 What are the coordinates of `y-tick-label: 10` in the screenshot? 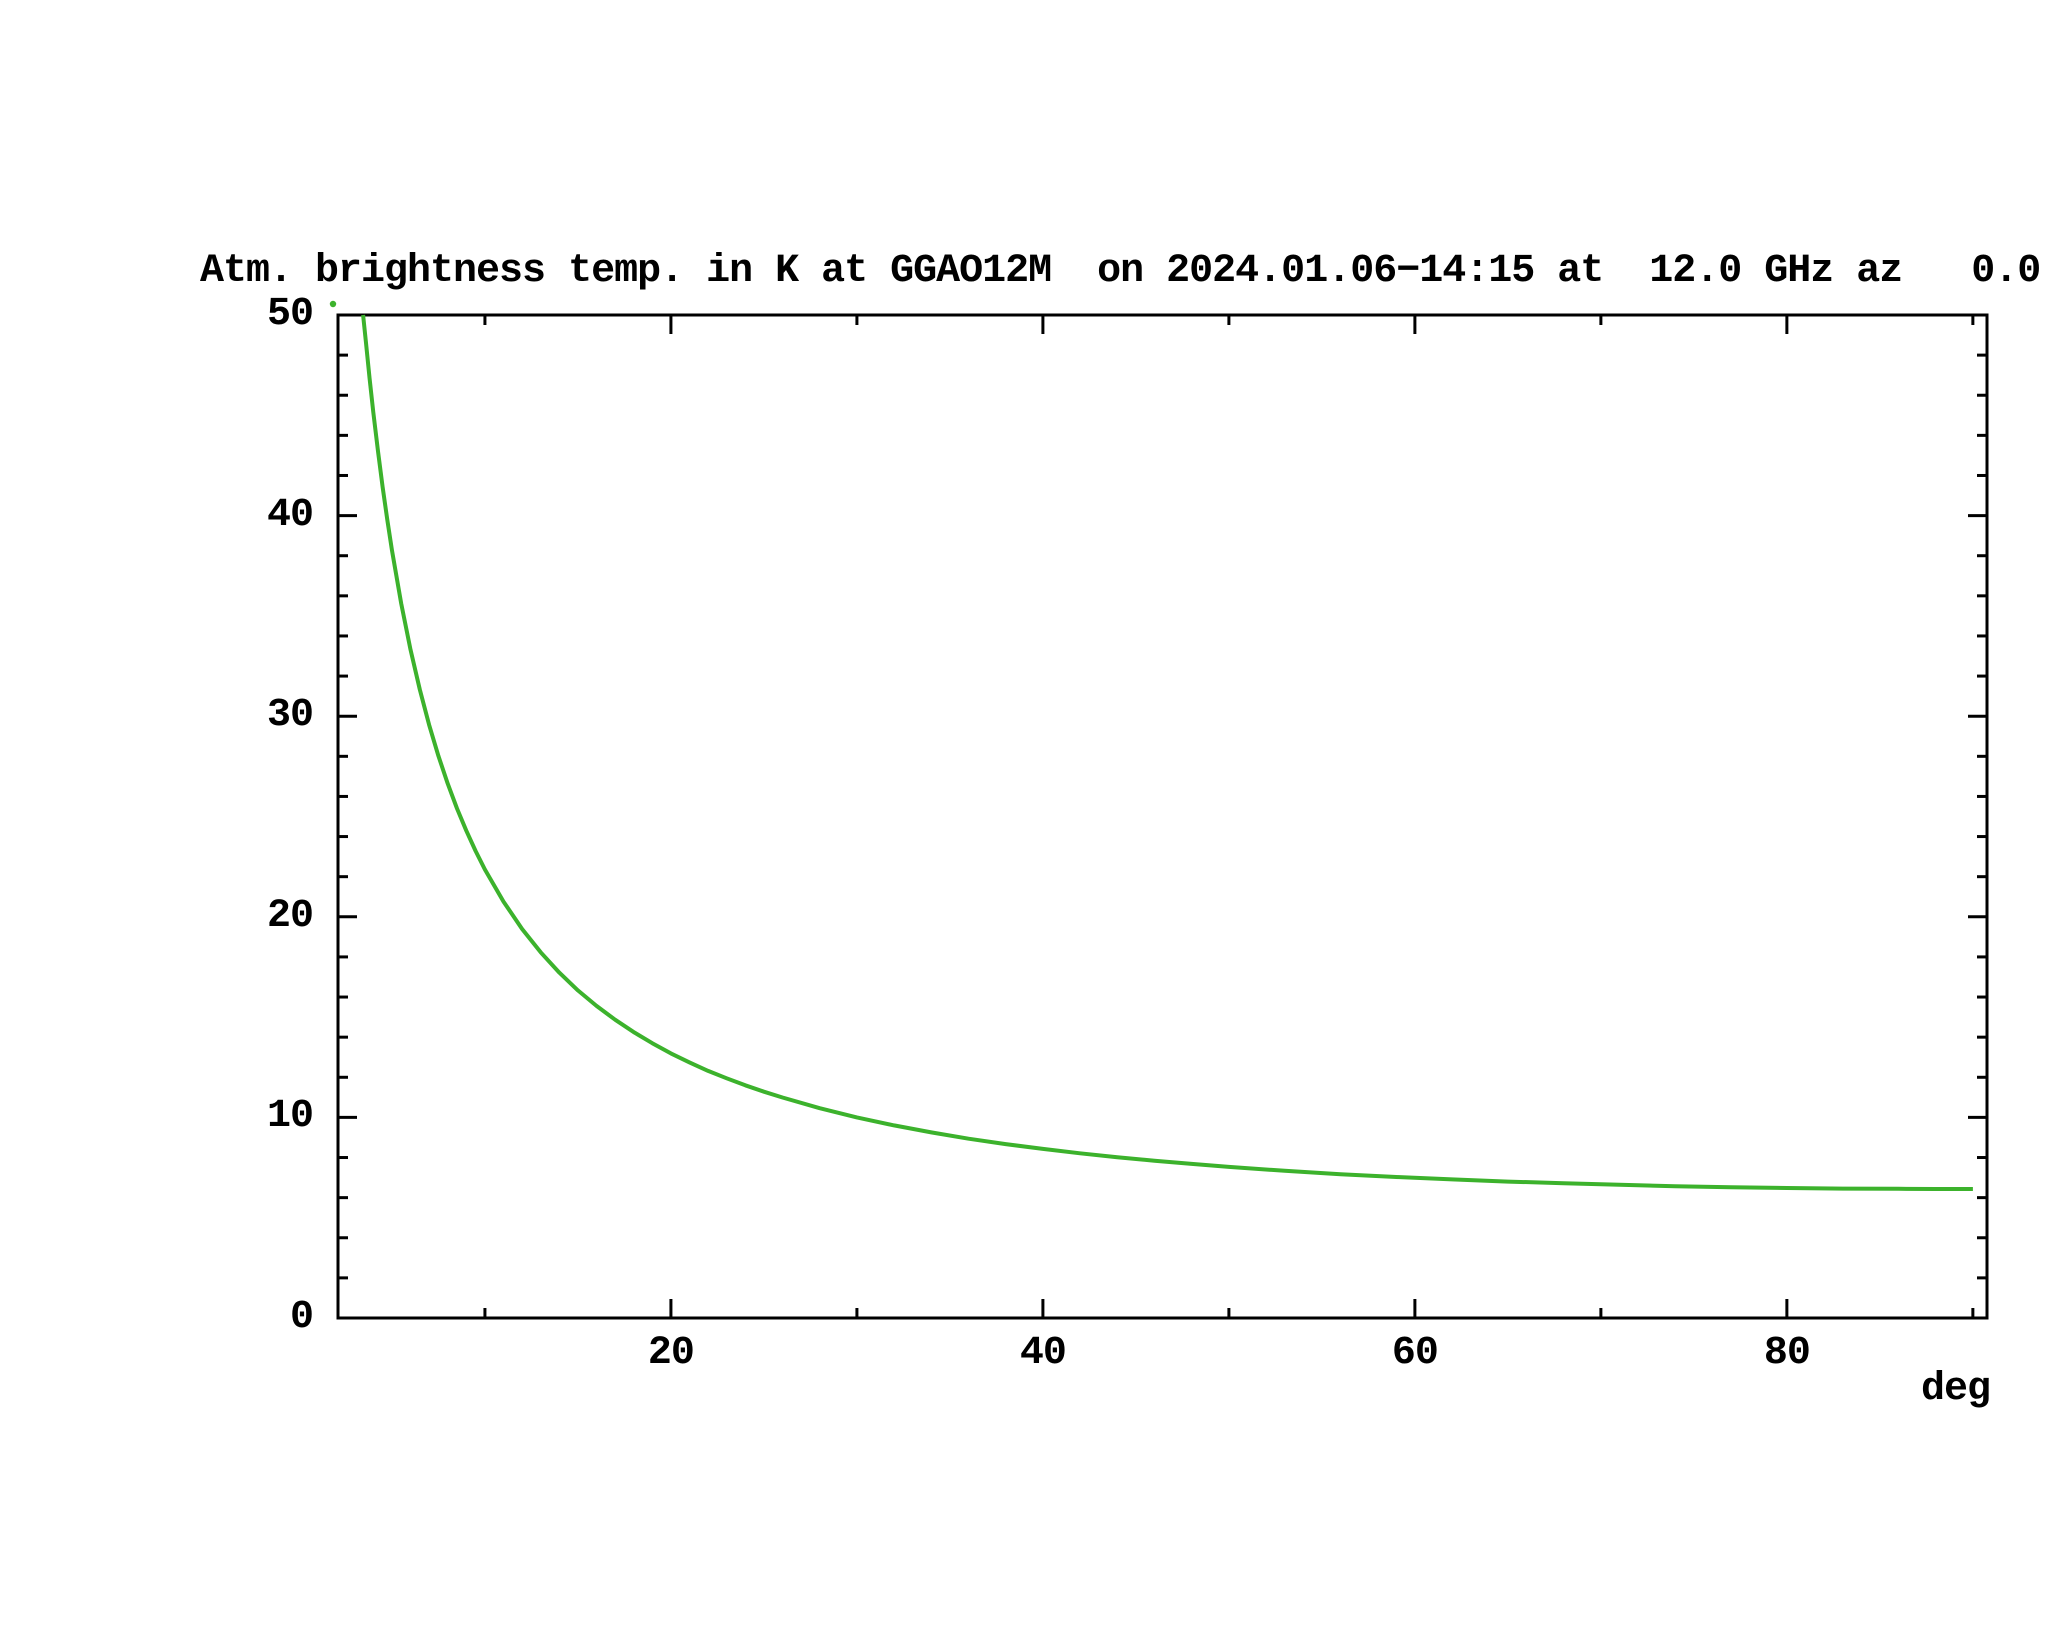 It's located at (290, 1117).